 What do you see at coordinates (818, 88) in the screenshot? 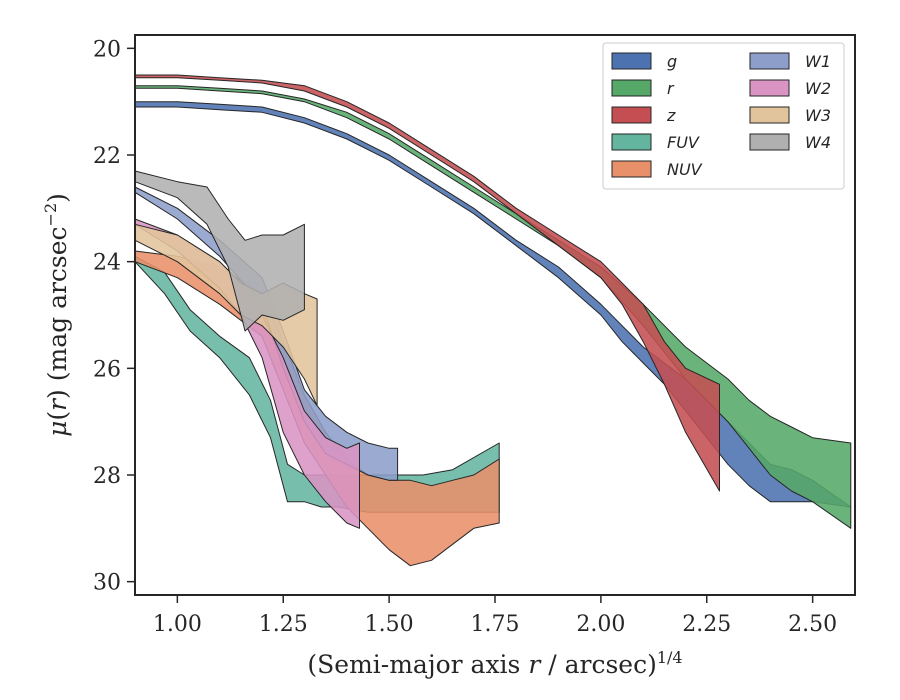
I see `legend-label-W2: W2` at bounding box center [818, 88].